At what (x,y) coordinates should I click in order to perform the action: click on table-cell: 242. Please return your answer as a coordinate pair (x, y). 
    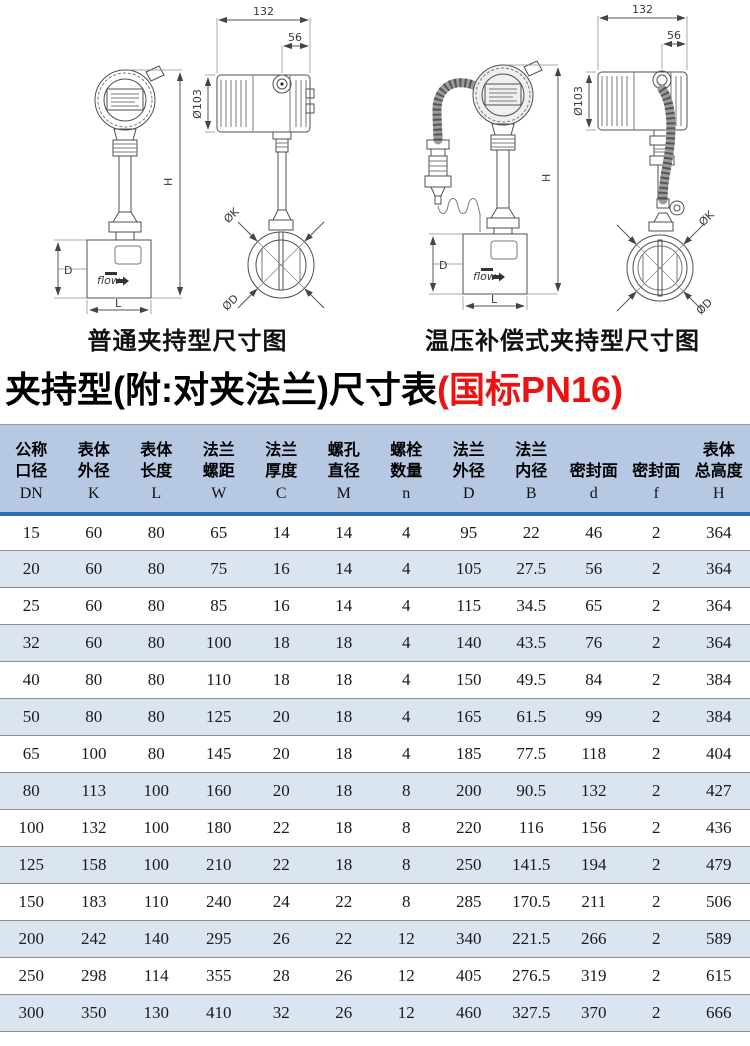
    Looking at the image, I should click on (93, 939).